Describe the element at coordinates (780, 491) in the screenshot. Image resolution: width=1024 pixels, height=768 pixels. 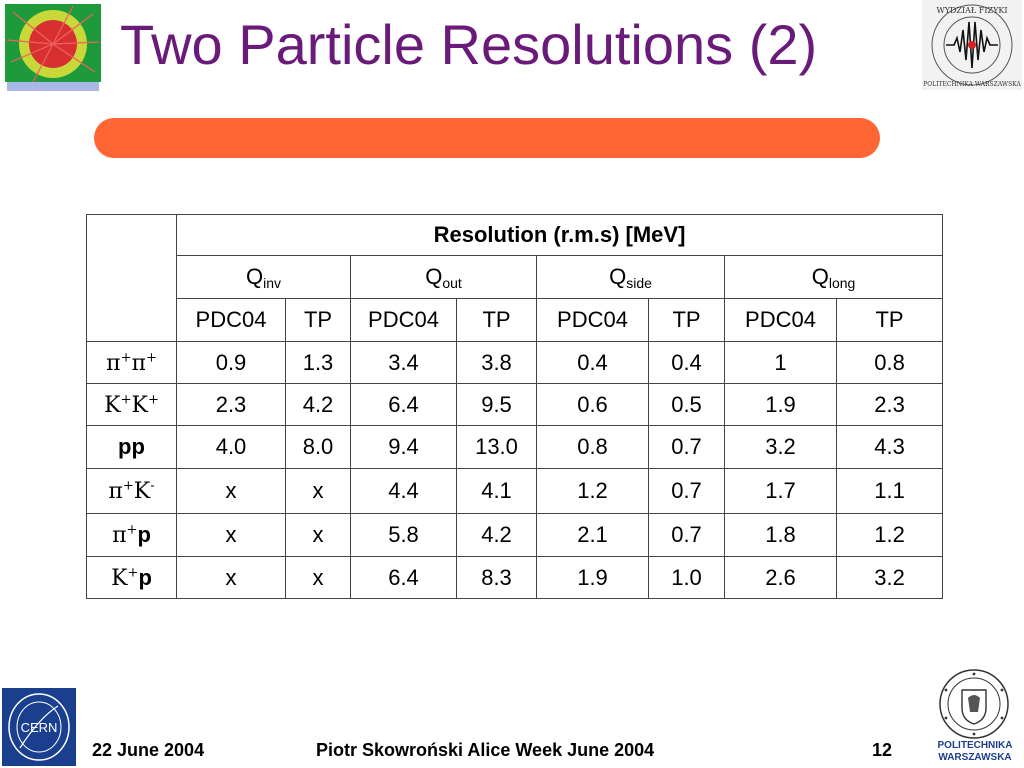
I see `resolution-value: 1.7` at that location.